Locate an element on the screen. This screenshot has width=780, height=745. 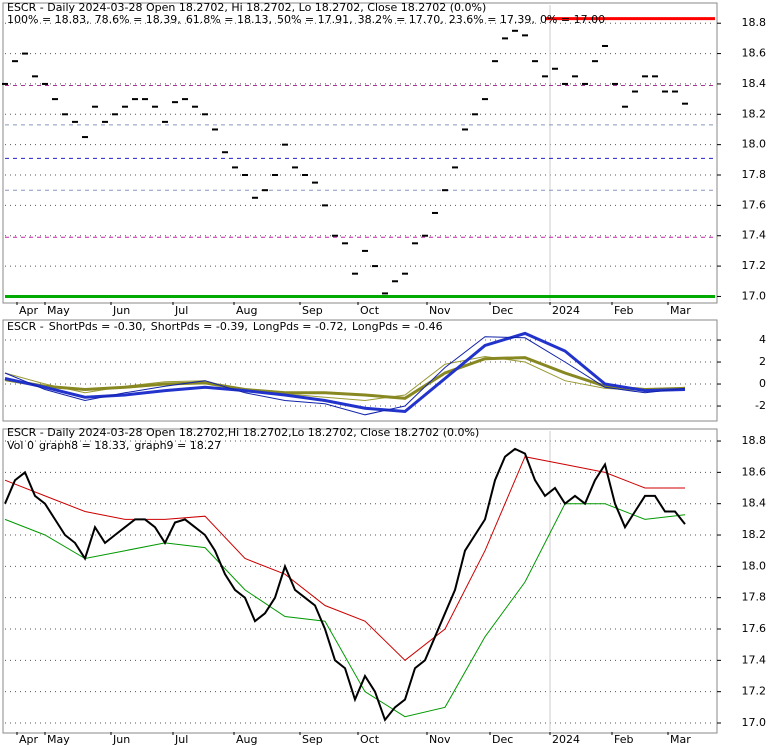
fib-label: 100% = 18.83, is located at coordinates (48, 19).